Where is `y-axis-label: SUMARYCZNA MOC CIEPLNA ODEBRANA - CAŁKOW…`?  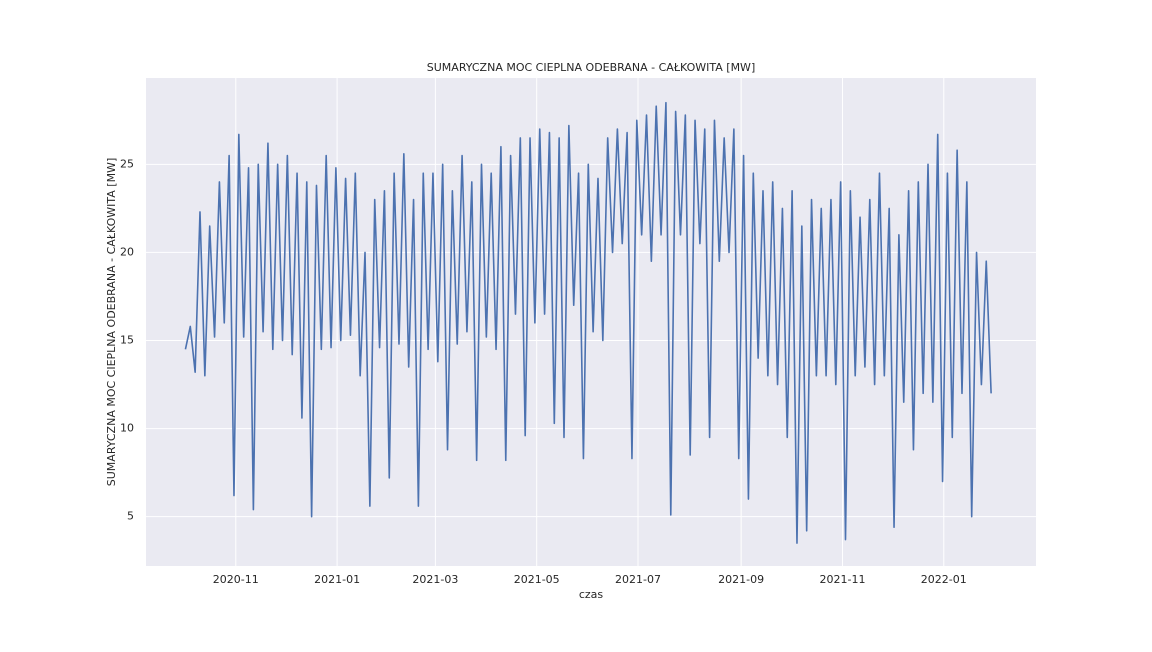
y-axis-label: SUMARYCZNA MOC CIEPLNA ODEBRANA - CAŁKOW… is located at coordinates (111, 322).